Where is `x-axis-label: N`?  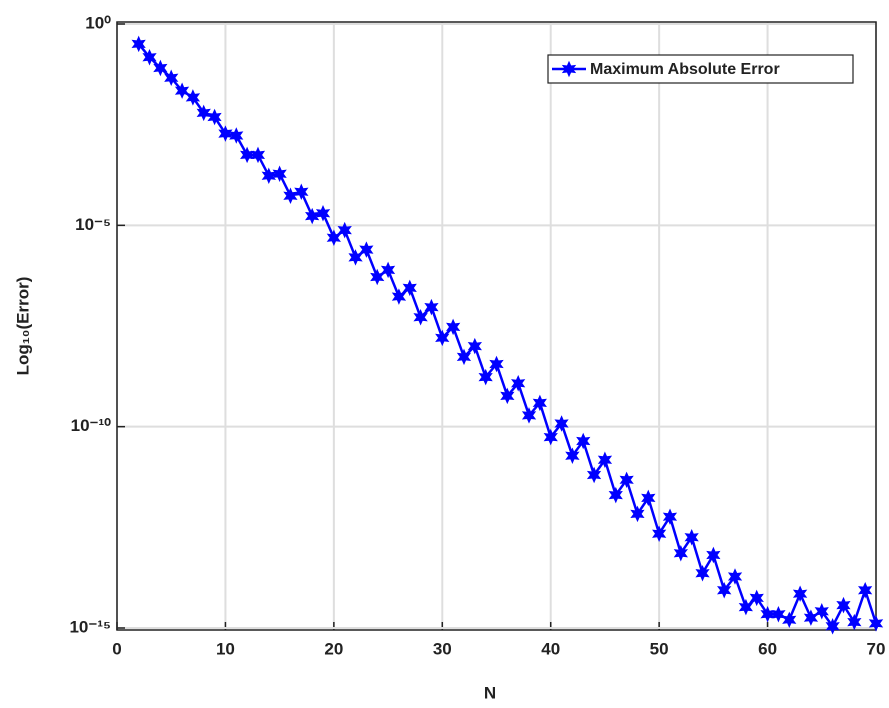 x-axis-label: N is located at coordinates (490, 692).